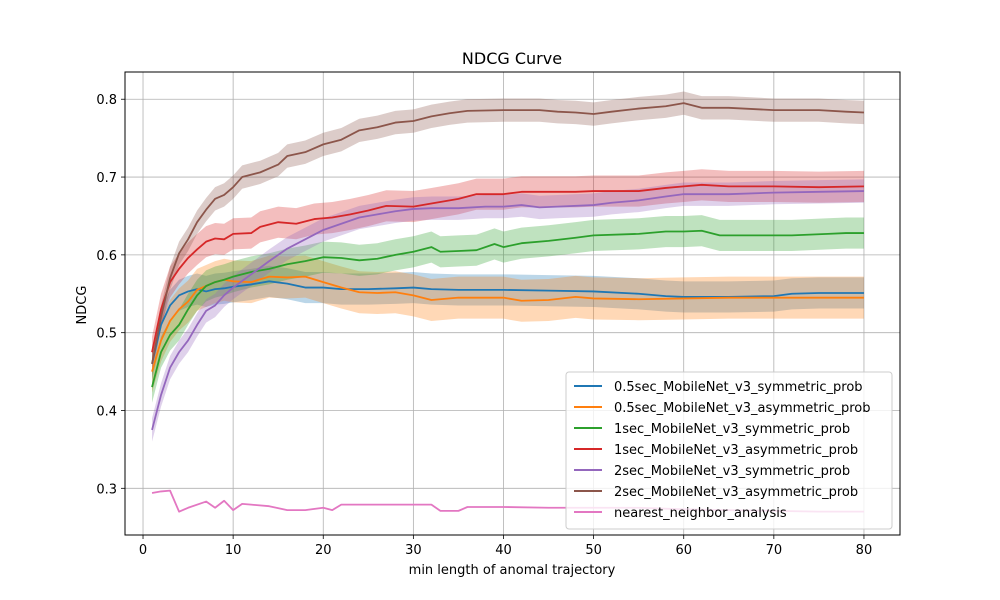  Describe the element at coordinates (106, 489) in the screenshot. I see `y-tick-label: 0.3` at that location.